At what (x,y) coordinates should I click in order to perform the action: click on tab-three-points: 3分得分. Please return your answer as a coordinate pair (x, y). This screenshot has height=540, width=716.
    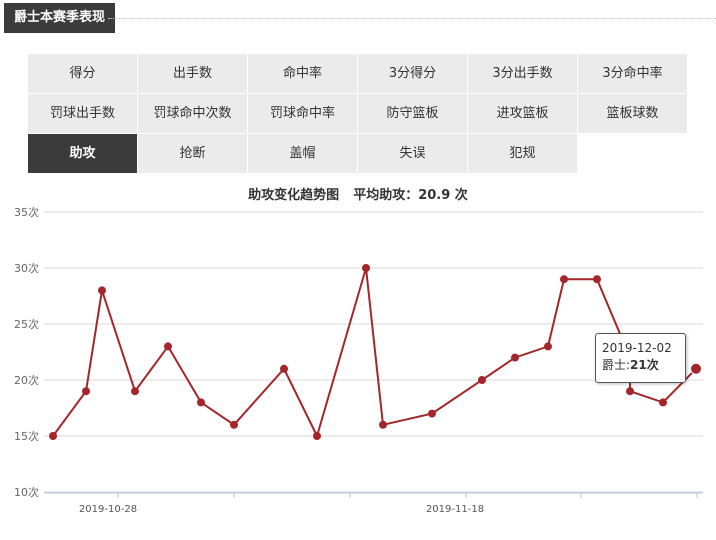
    Looking at the image, I should click on (412, 73).